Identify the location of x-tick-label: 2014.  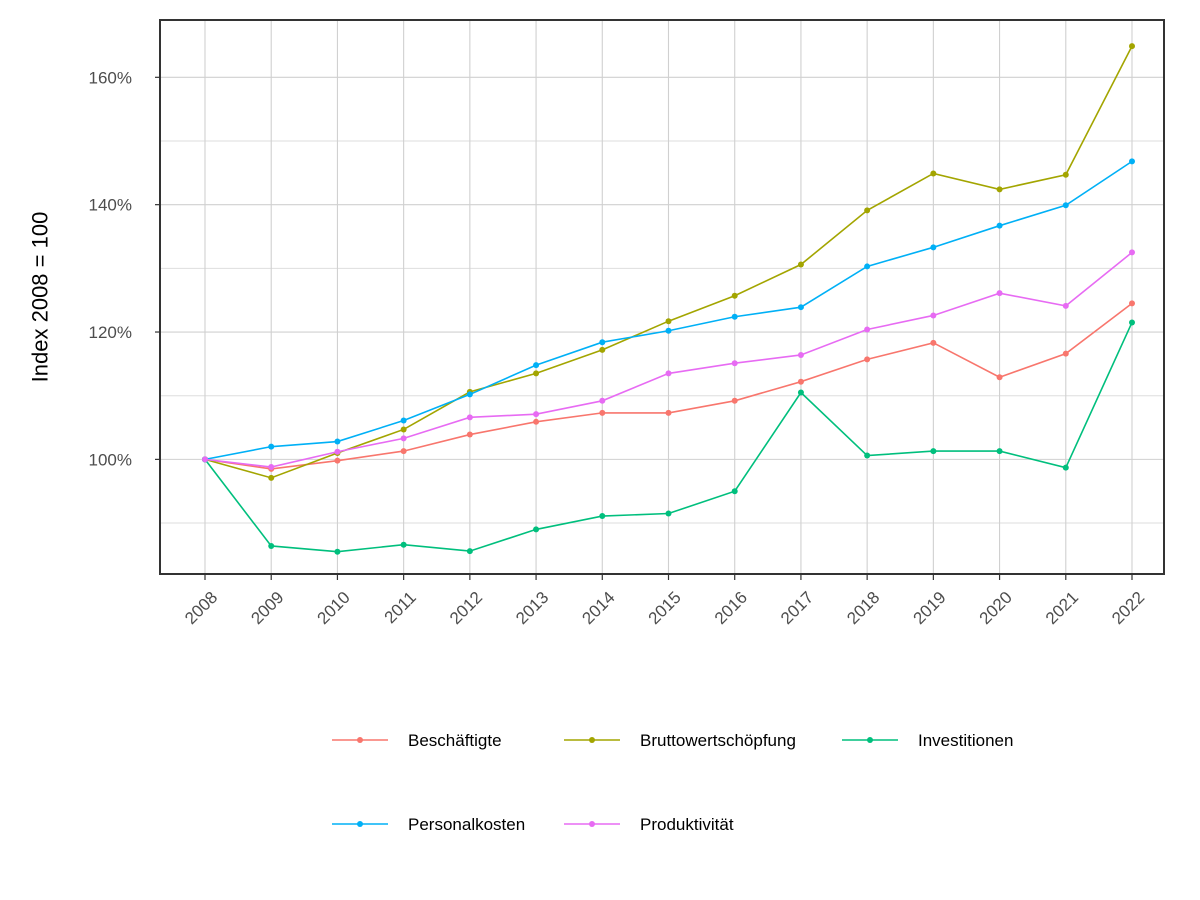
(598, 608).